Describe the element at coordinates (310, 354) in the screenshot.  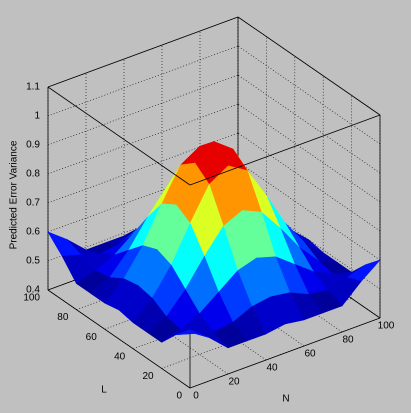
I see `x-tick-label: 60` at that location.